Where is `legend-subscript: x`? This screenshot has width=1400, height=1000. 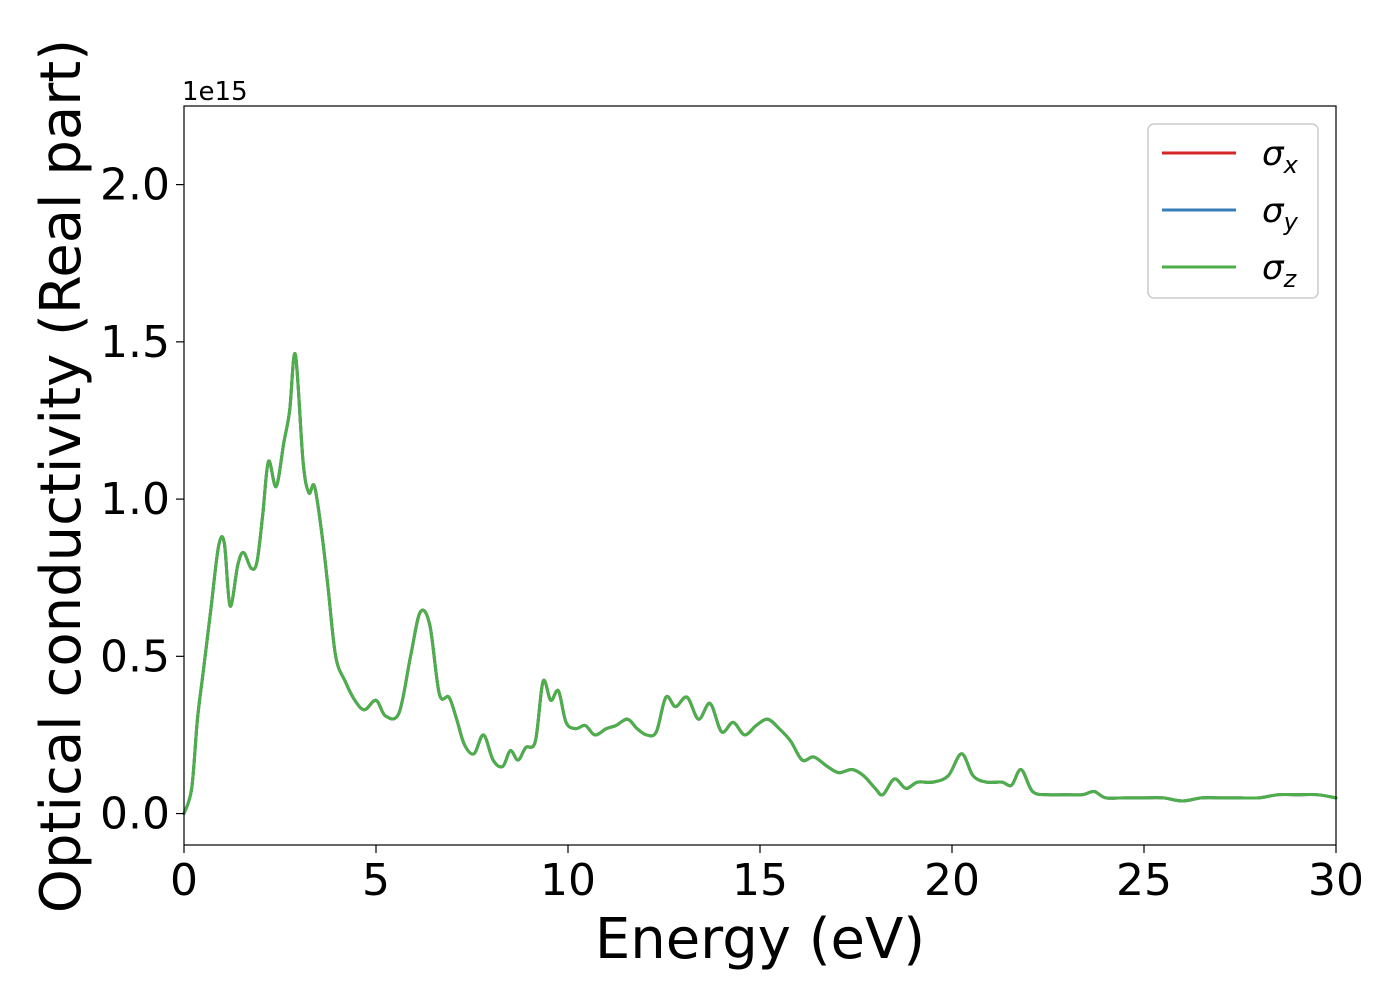 legend-subscript: x is located at coordinates (1291, 165).